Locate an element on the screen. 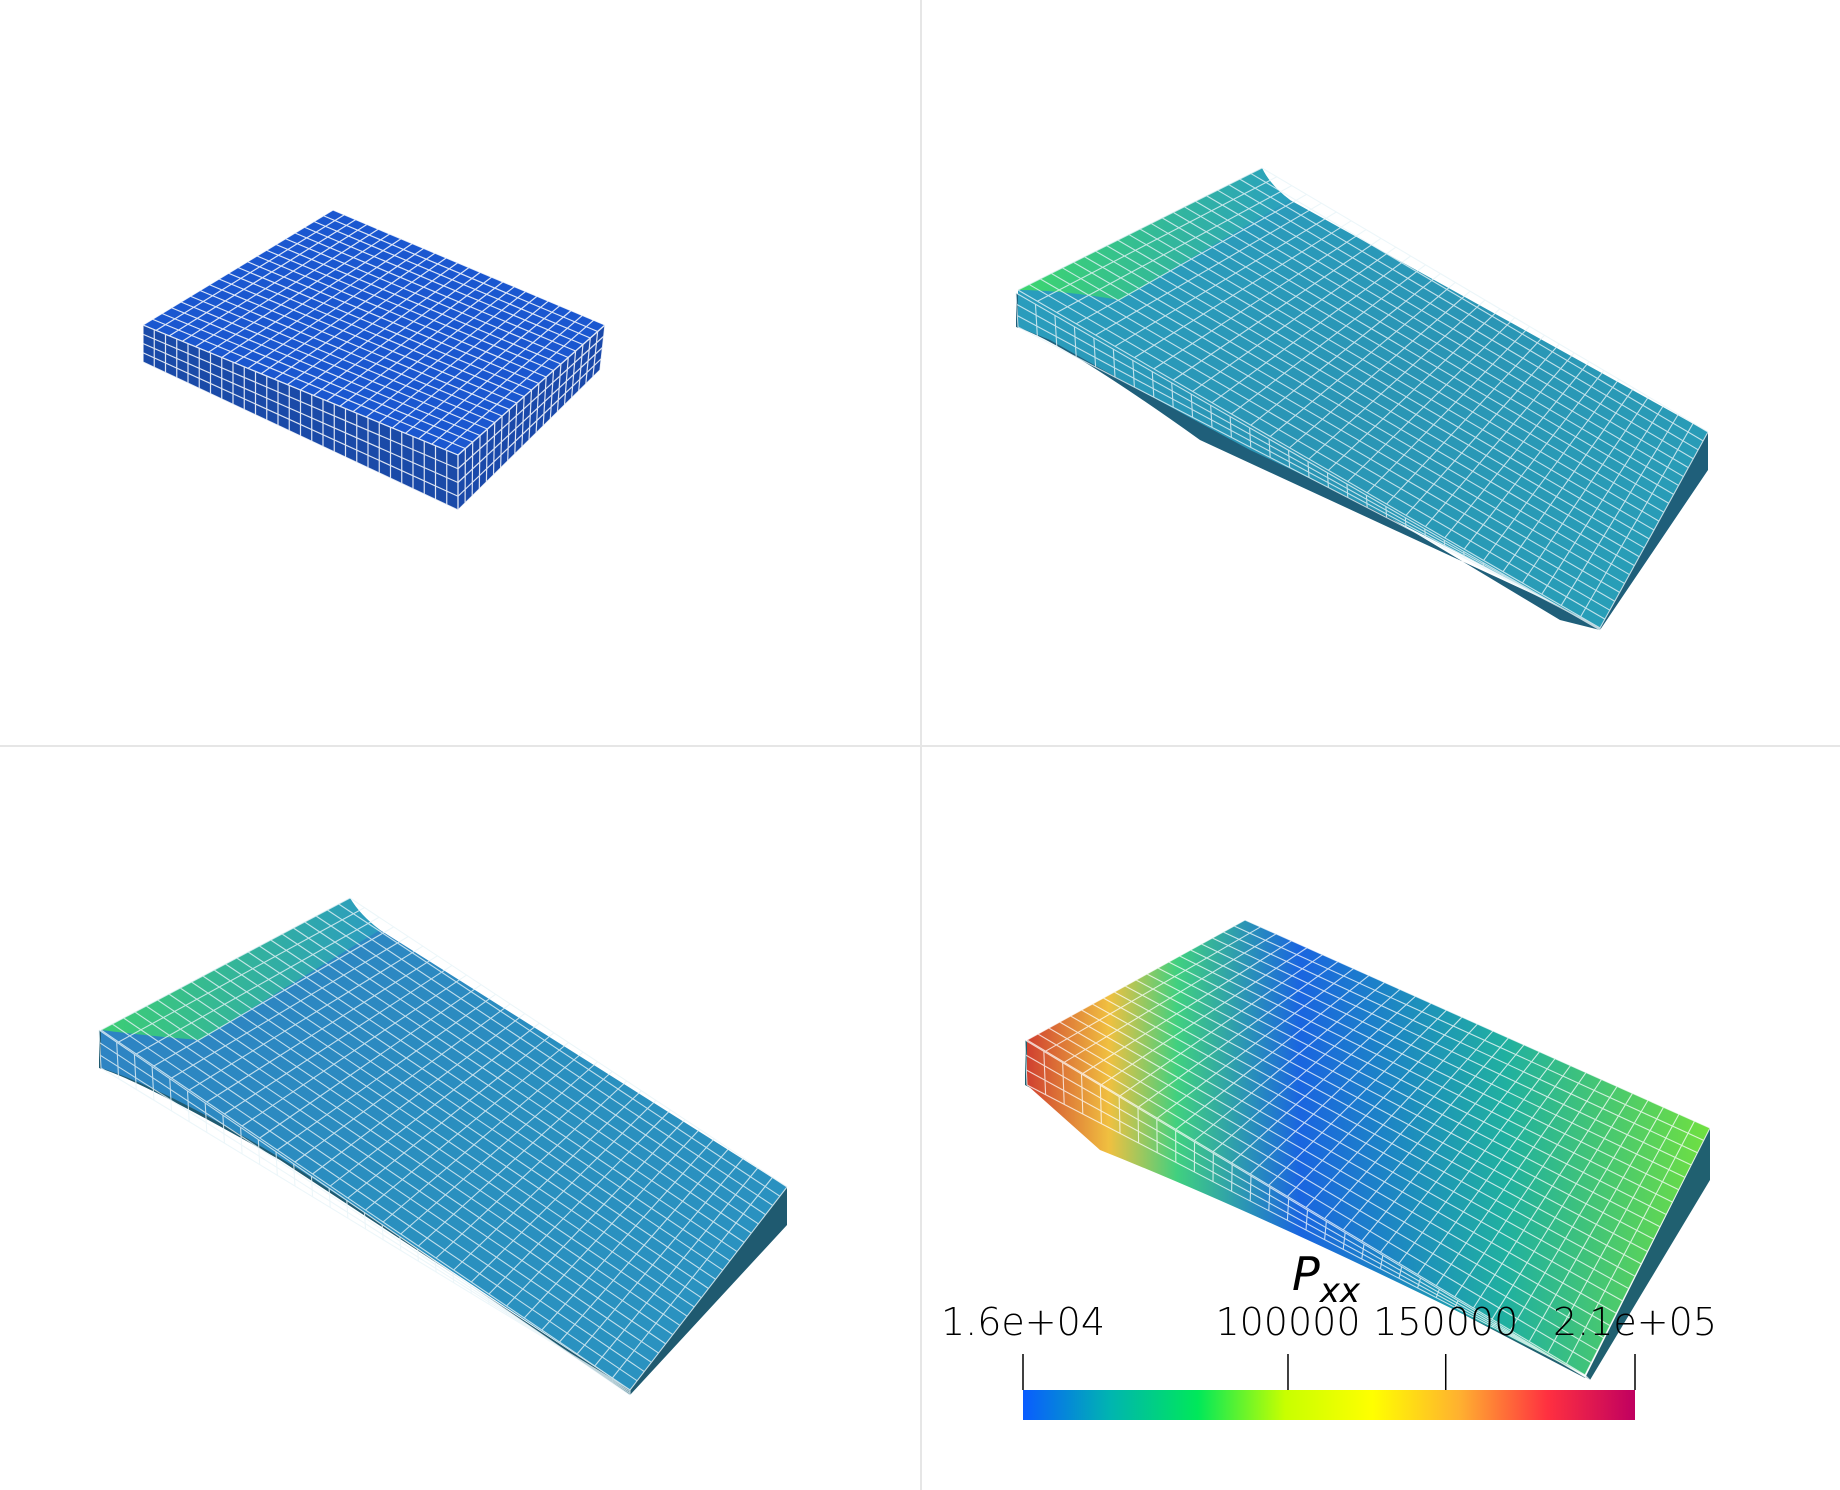  block-top-face is located at coordinates (374, 332).